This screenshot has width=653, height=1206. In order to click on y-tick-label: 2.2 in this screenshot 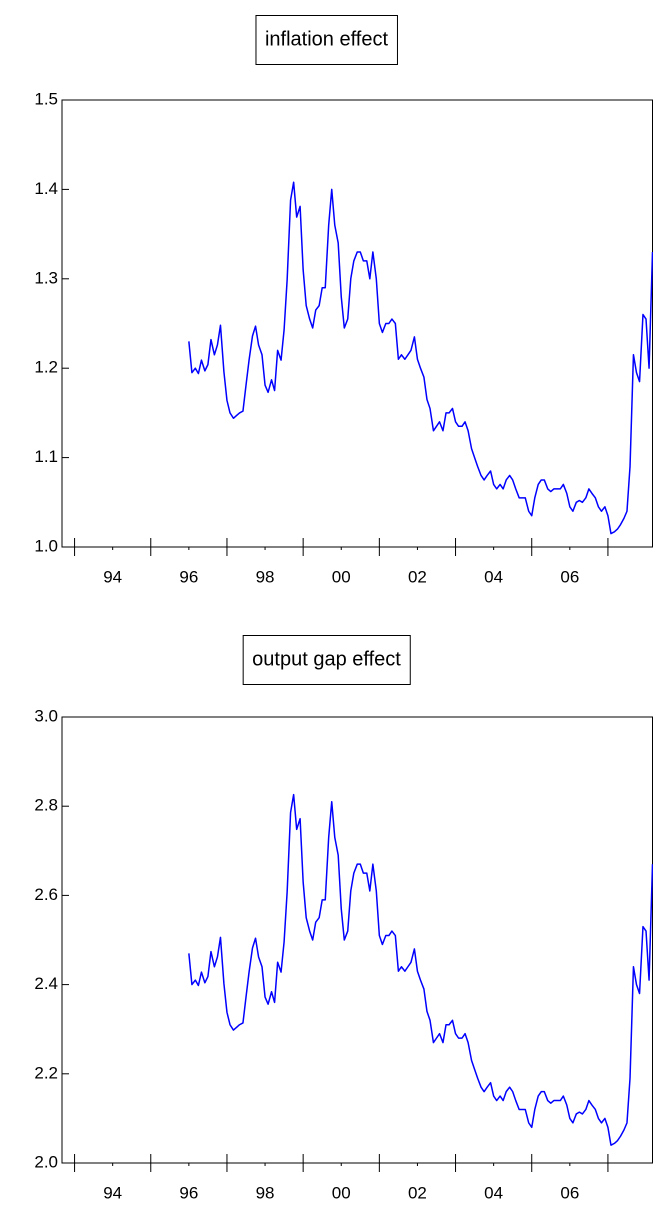, I will do `click(46, 1072)`.